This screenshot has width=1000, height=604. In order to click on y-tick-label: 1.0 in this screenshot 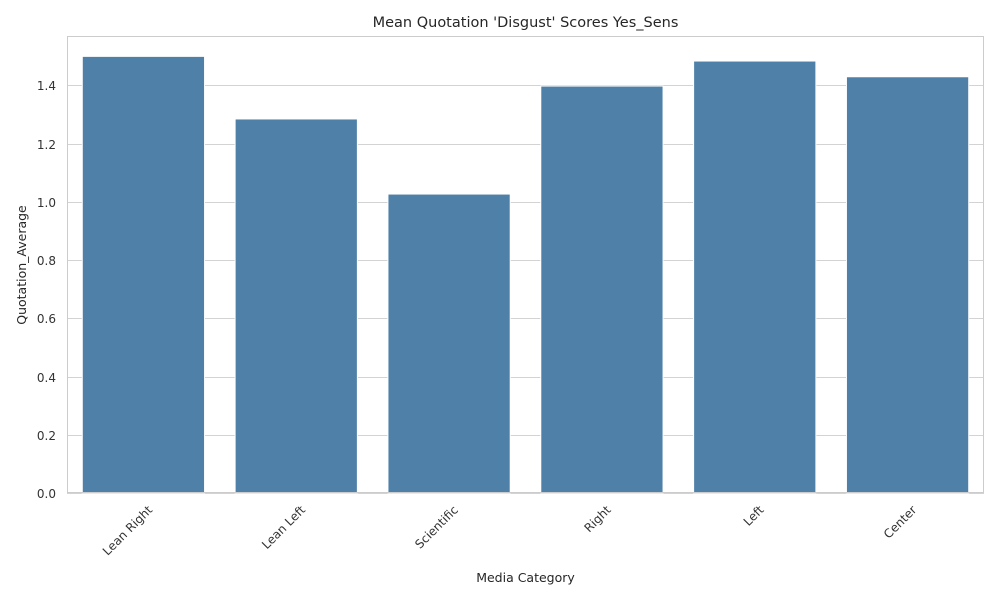, I will do `click(46, 203)`.